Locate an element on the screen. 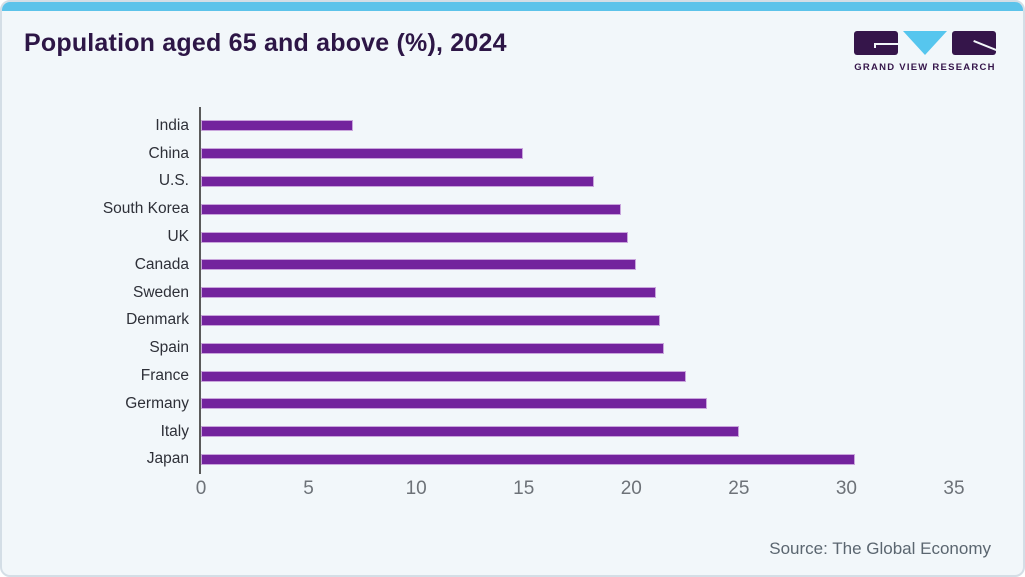  category-label: Denmark is located at coordinates (157, 320).